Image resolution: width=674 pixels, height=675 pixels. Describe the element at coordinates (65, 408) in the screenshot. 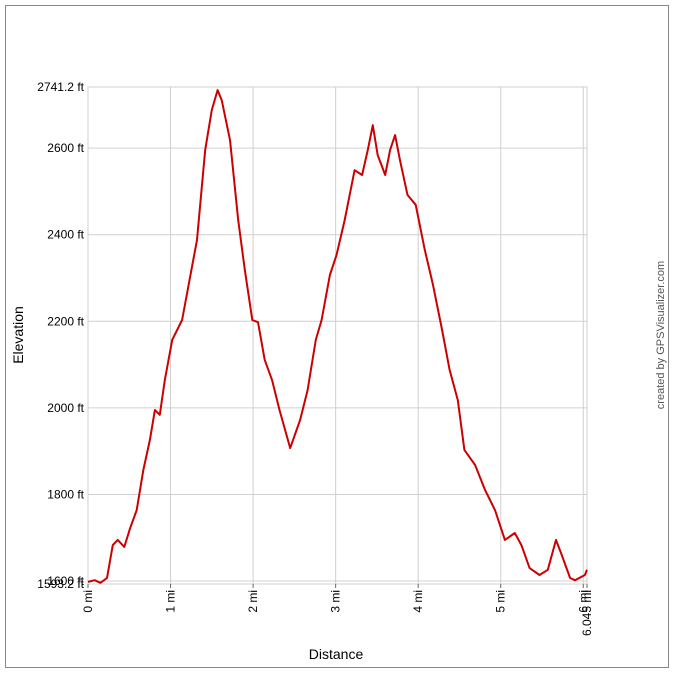

I see `y-tick-label: 2000 ft` at that location.